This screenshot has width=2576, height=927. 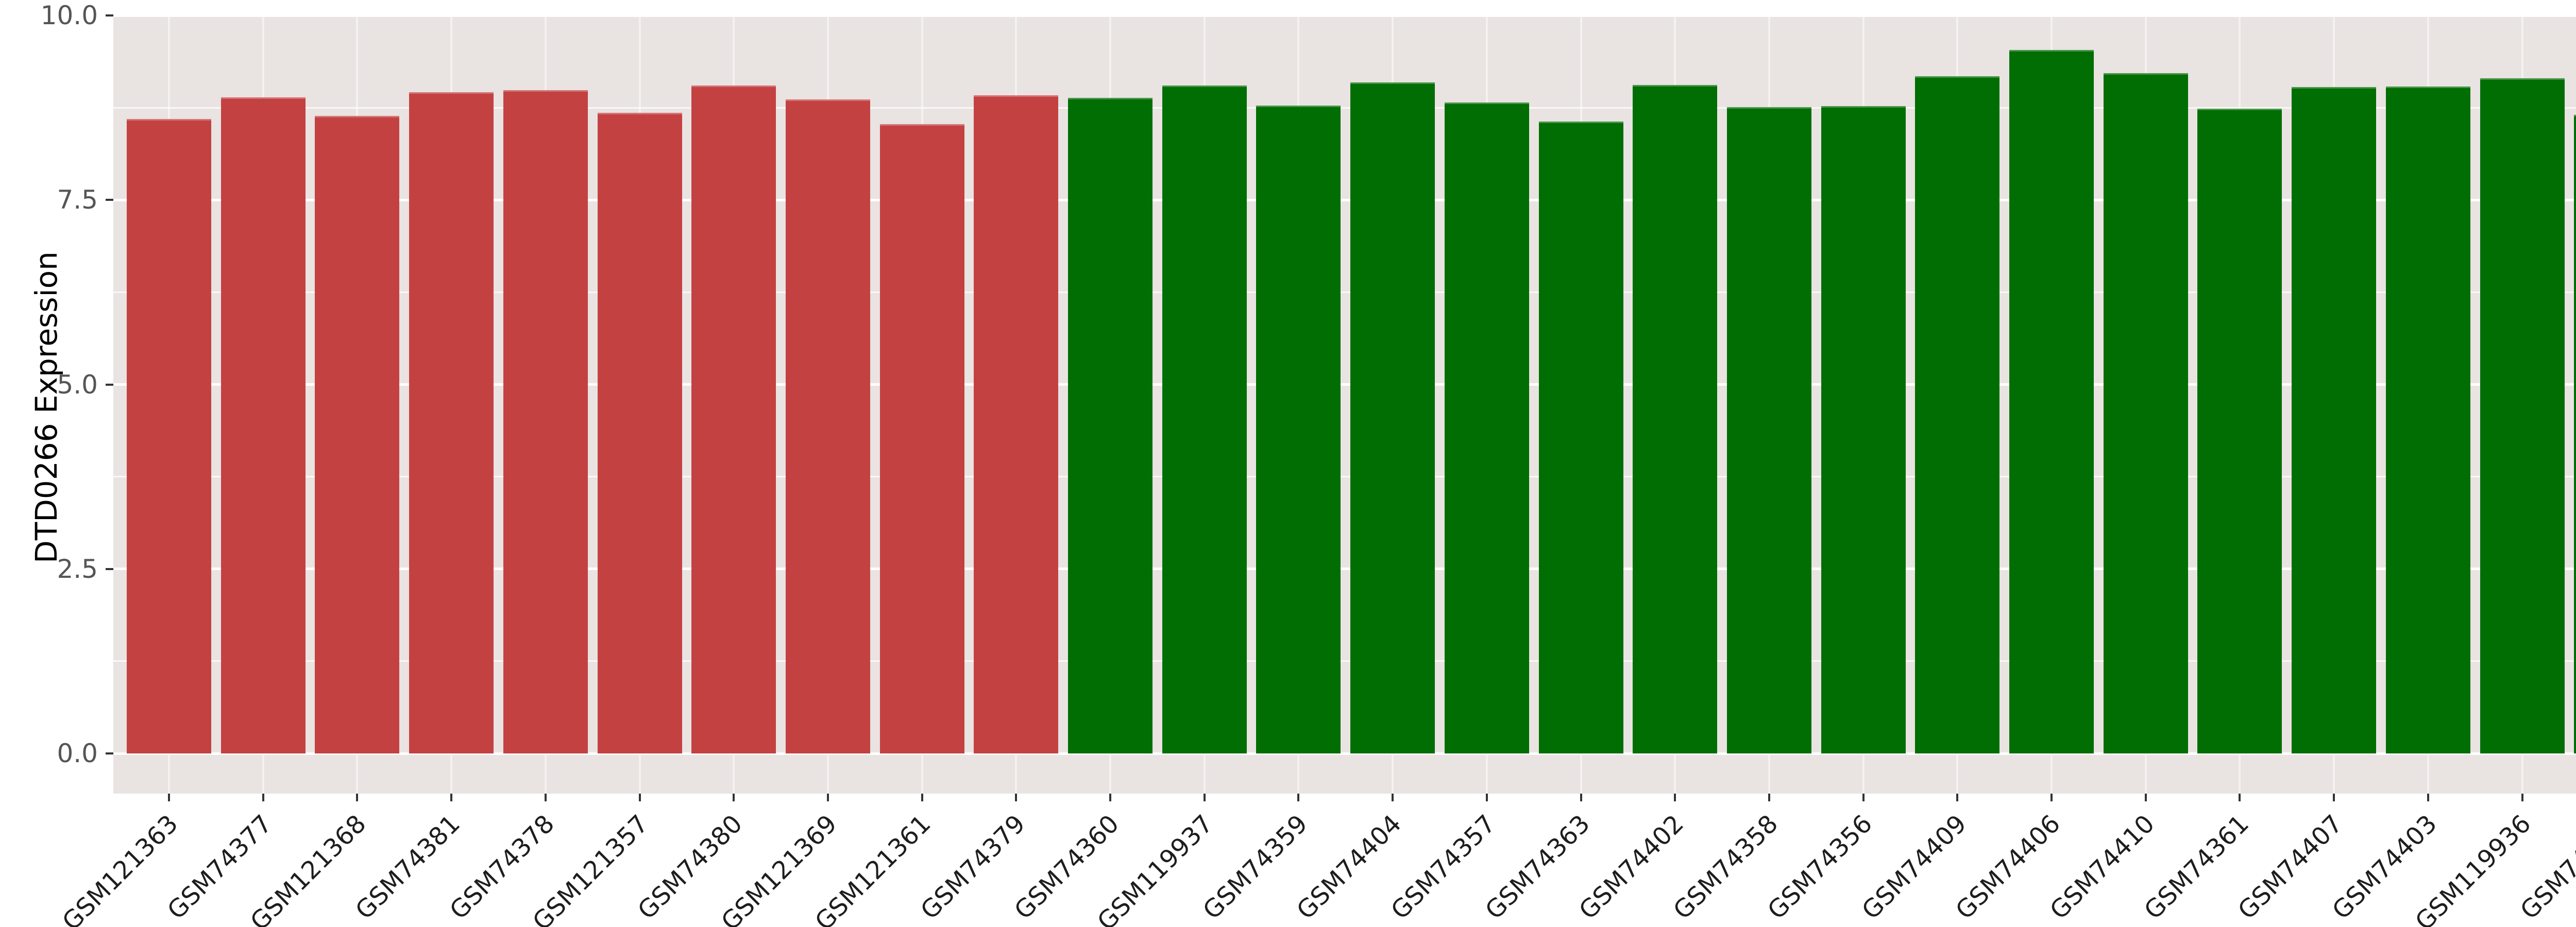 What do you see at coordinates (357, 434) in the screenshot?
I see `bar-GSM121368` at bounding box center [357, 434].